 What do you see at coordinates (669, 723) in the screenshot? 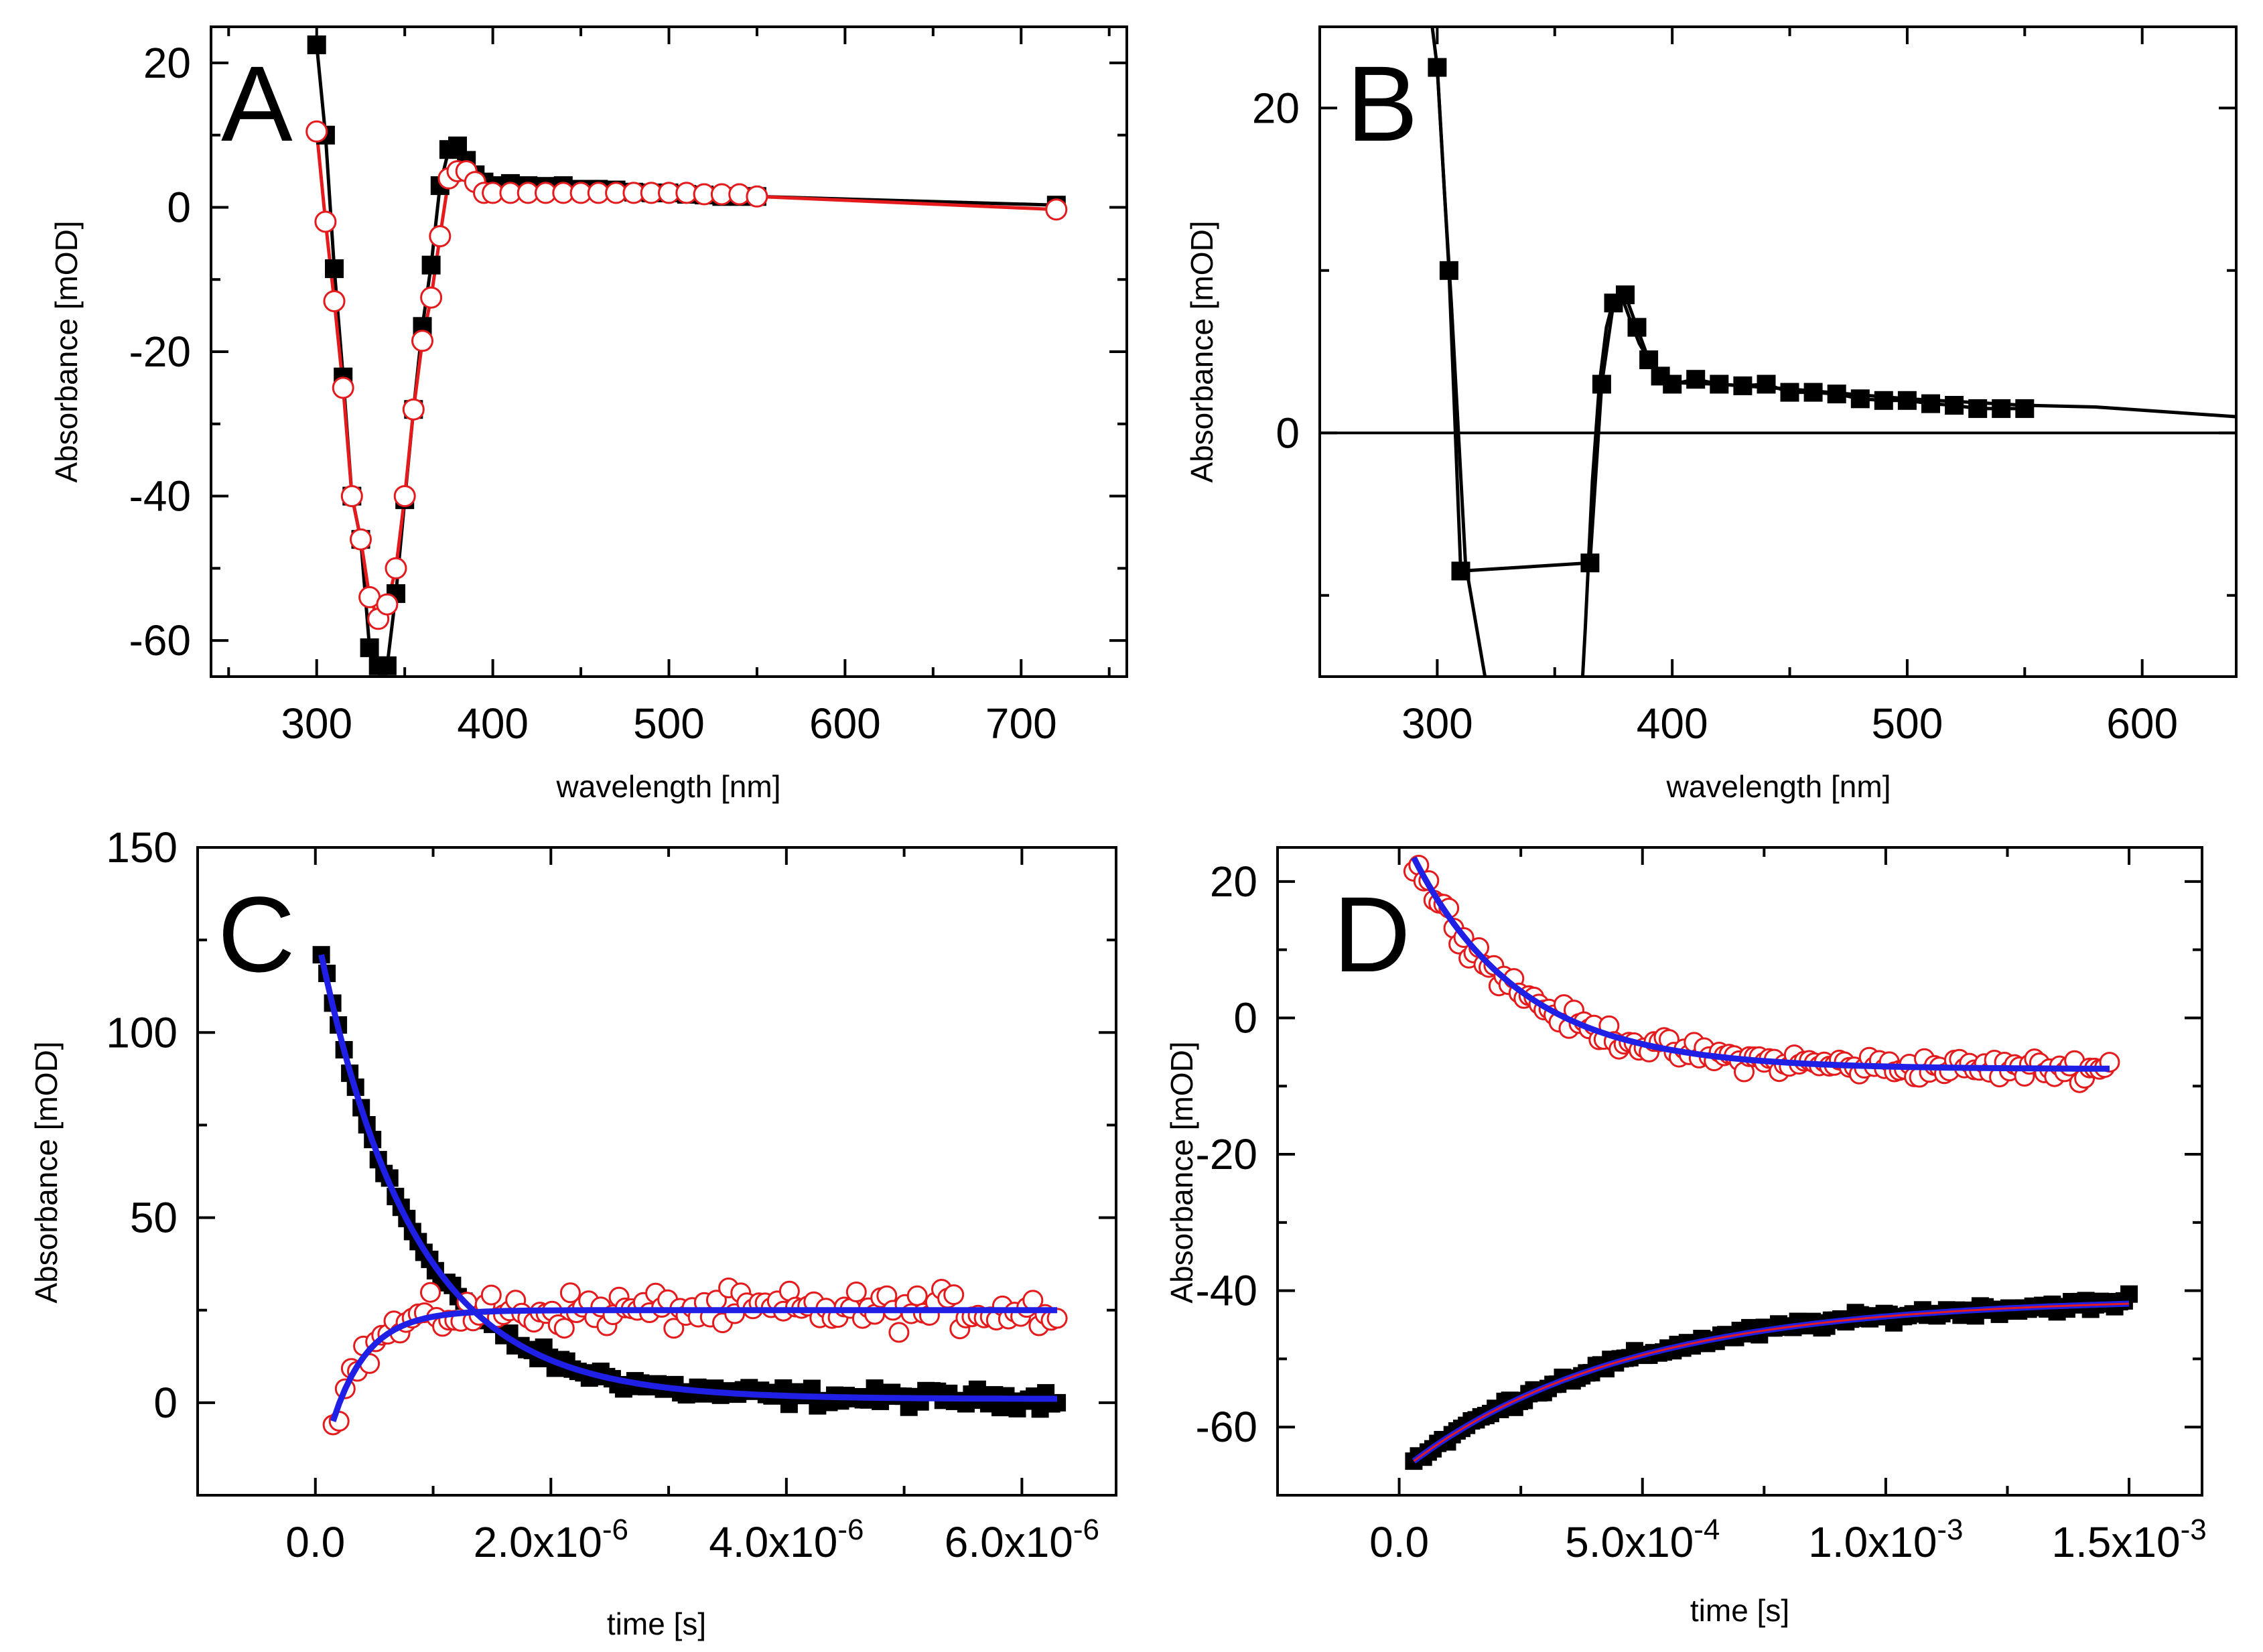
I see `x-tick-label: 500` at bounding box center [669, 723].